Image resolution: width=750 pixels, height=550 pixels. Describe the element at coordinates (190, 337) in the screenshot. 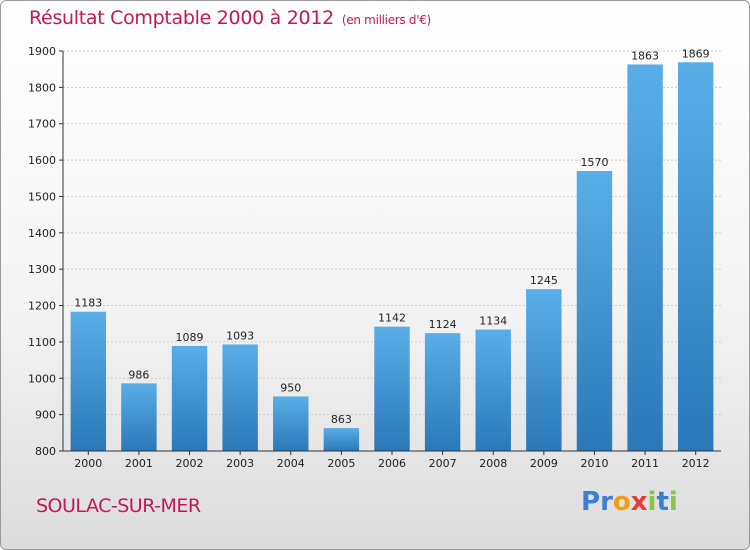

I see `bar-value-label: 1089` at that location.